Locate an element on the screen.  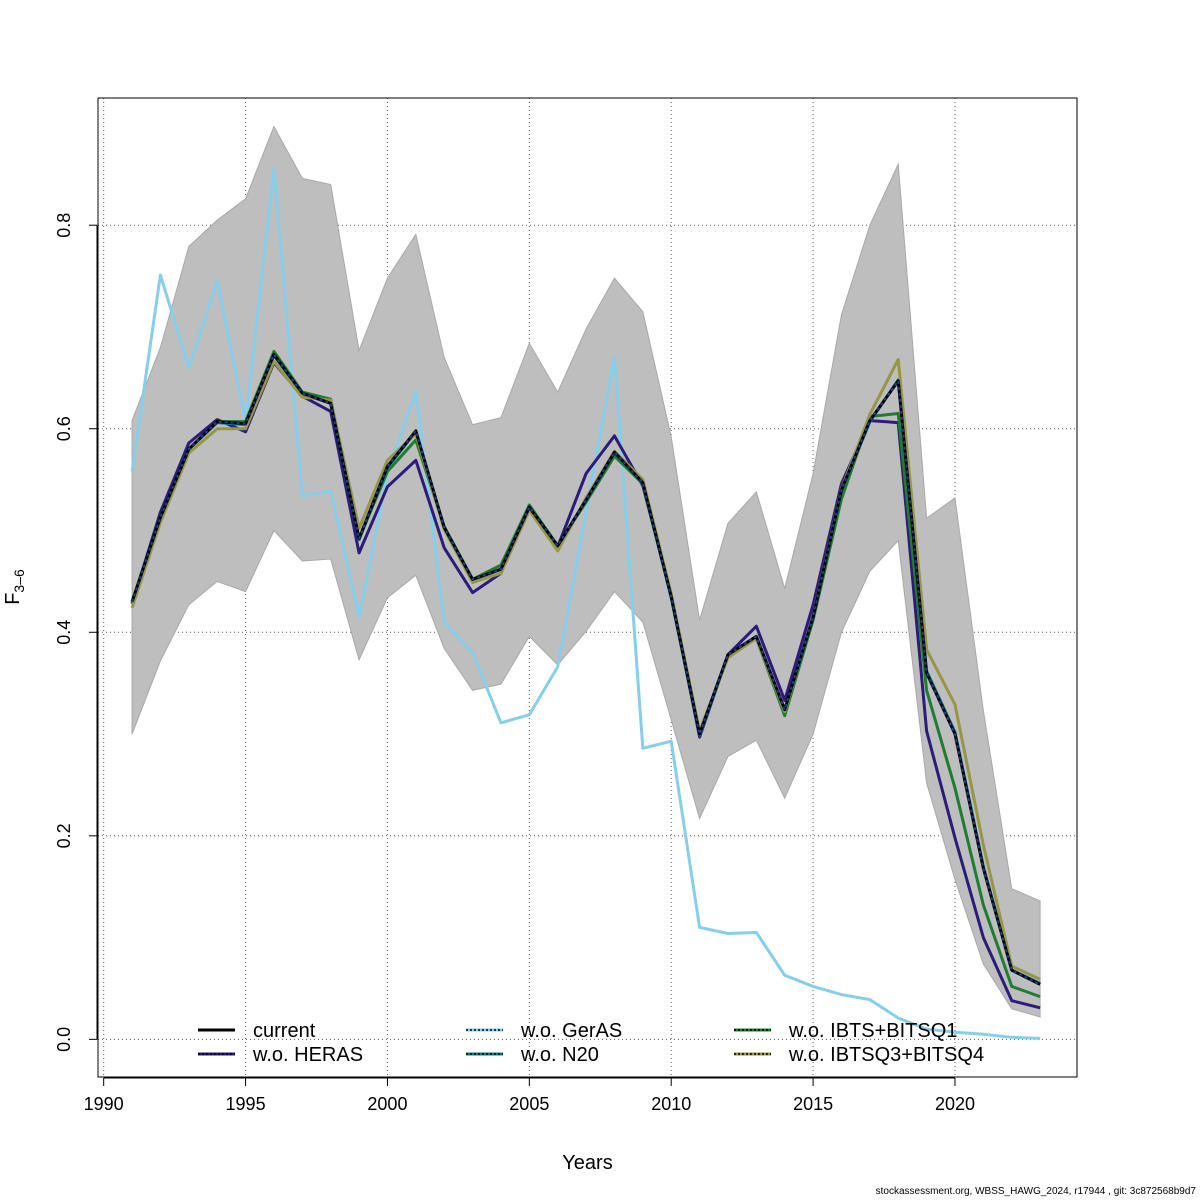
y-axis-title-subscript: 3–6 is located at coordinates (19, 581).